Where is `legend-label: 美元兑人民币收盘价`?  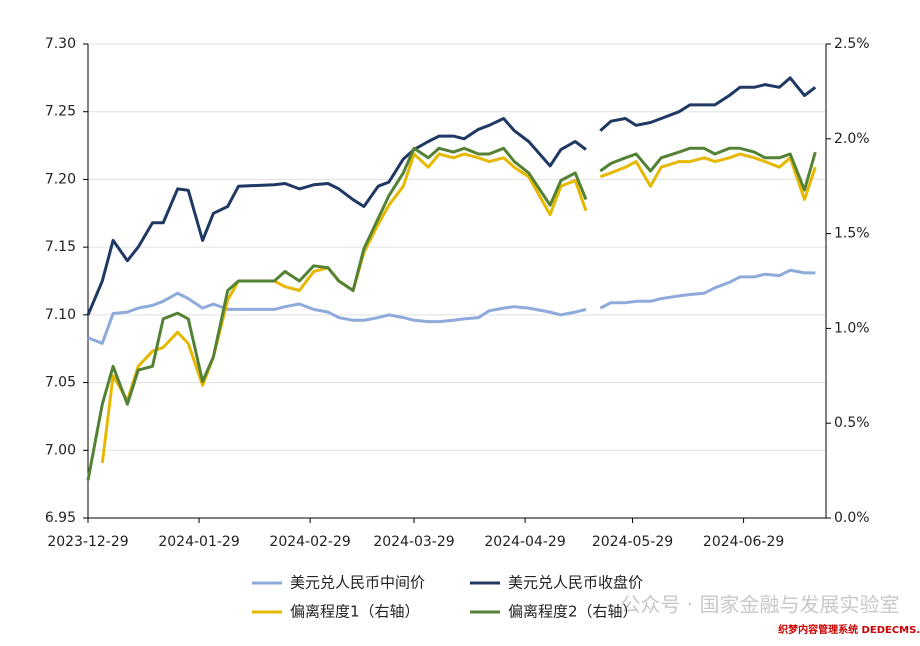
legend-label: 美元兑人民币收盘价 is located at coordinates (575, 583).